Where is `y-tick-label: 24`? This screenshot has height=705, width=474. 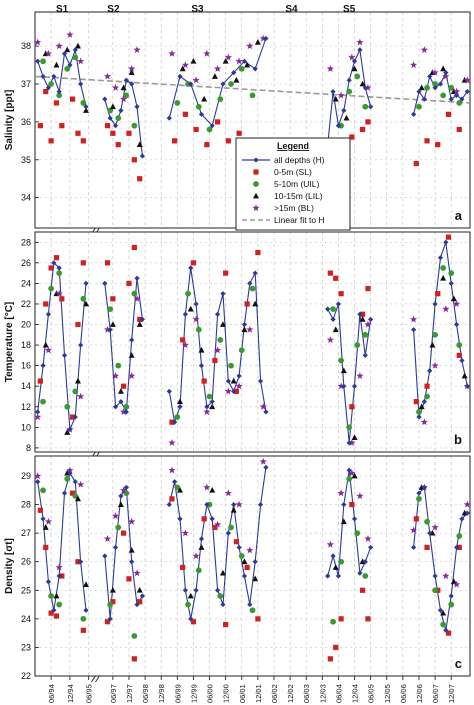 y-tick-label: 24 is located at coordinates (26, 283).